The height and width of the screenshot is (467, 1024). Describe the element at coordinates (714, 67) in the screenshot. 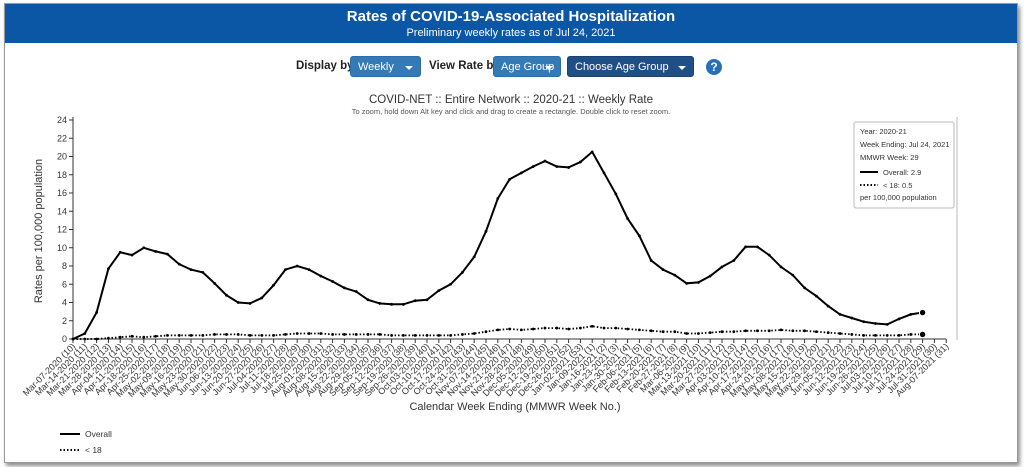

I see `question-circle-icon: ?` at that location.